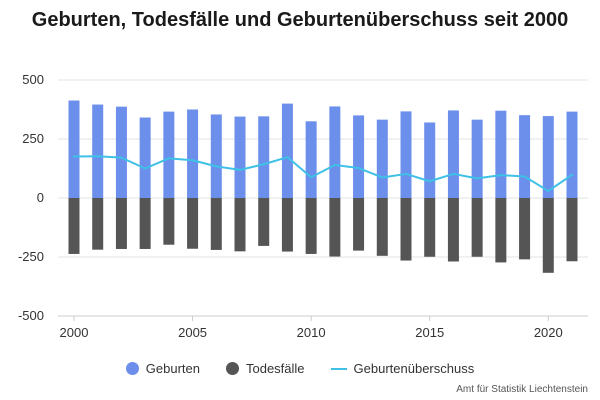 The width and height of the screenshot is (600, 400). I want to click on legend: Geburten Todesfälle Geburtenüberschuss, so click(300, 368).